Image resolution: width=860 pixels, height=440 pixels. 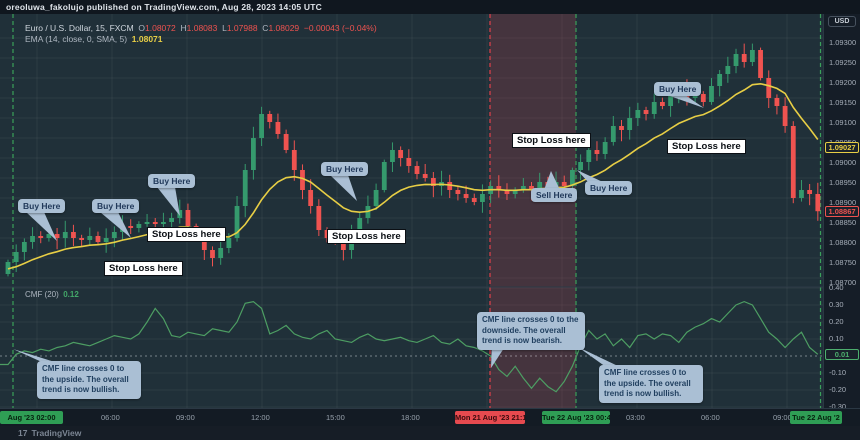 What do you see at coordinates (56, 433) in the screenshot?
I see `tradingview-wordmark: TradingView` at bounding box center [56, 433].